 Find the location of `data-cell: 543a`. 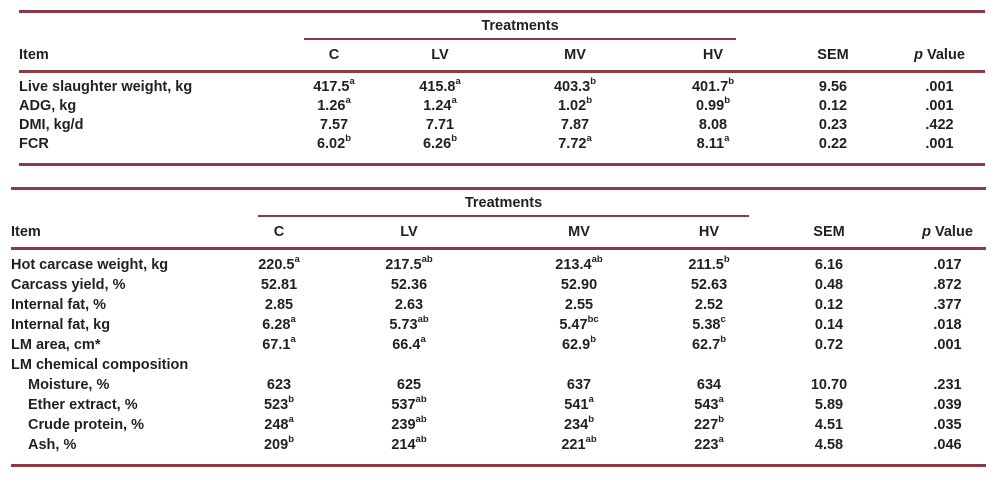

data-cell: 543a is located at coordinates (709, 403).